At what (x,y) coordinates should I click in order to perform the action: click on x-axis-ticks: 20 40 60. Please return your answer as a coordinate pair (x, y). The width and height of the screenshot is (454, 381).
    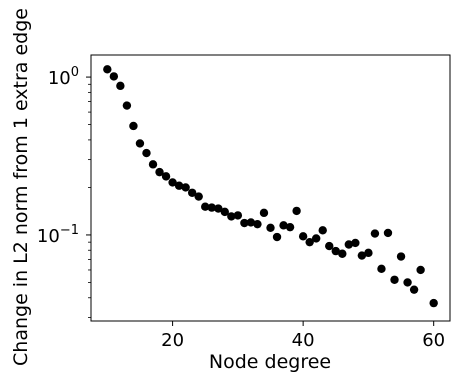
    Looking at the image, I should click on (303, 336).